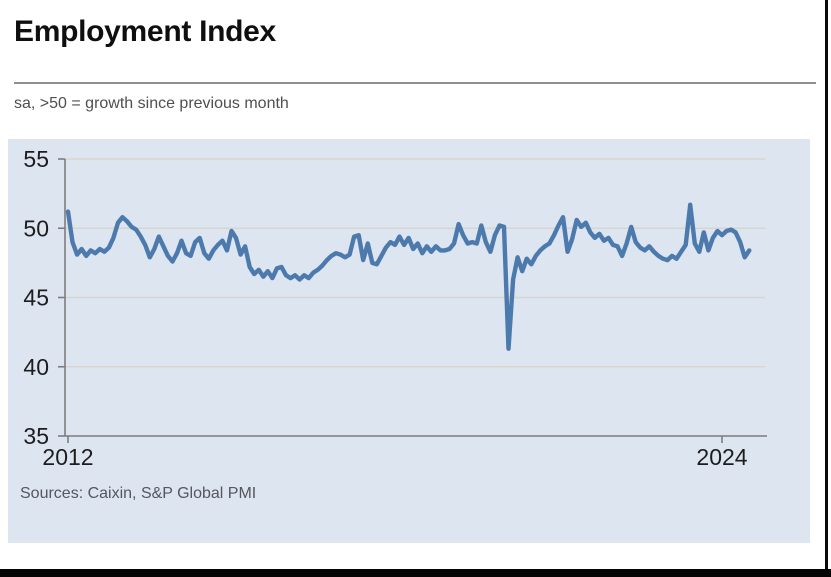  What do you see at coordinates (415, 573) in the screenshot?
I see `bottom-border-bar` at bounding box center [415, 573].